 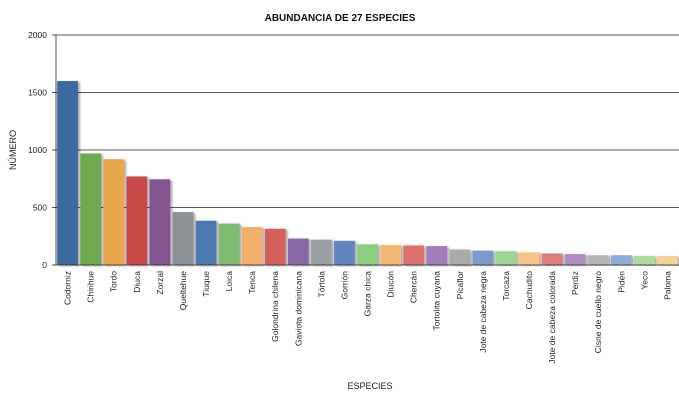 I want to click on bar-chercán, so click(x=414, y=255).